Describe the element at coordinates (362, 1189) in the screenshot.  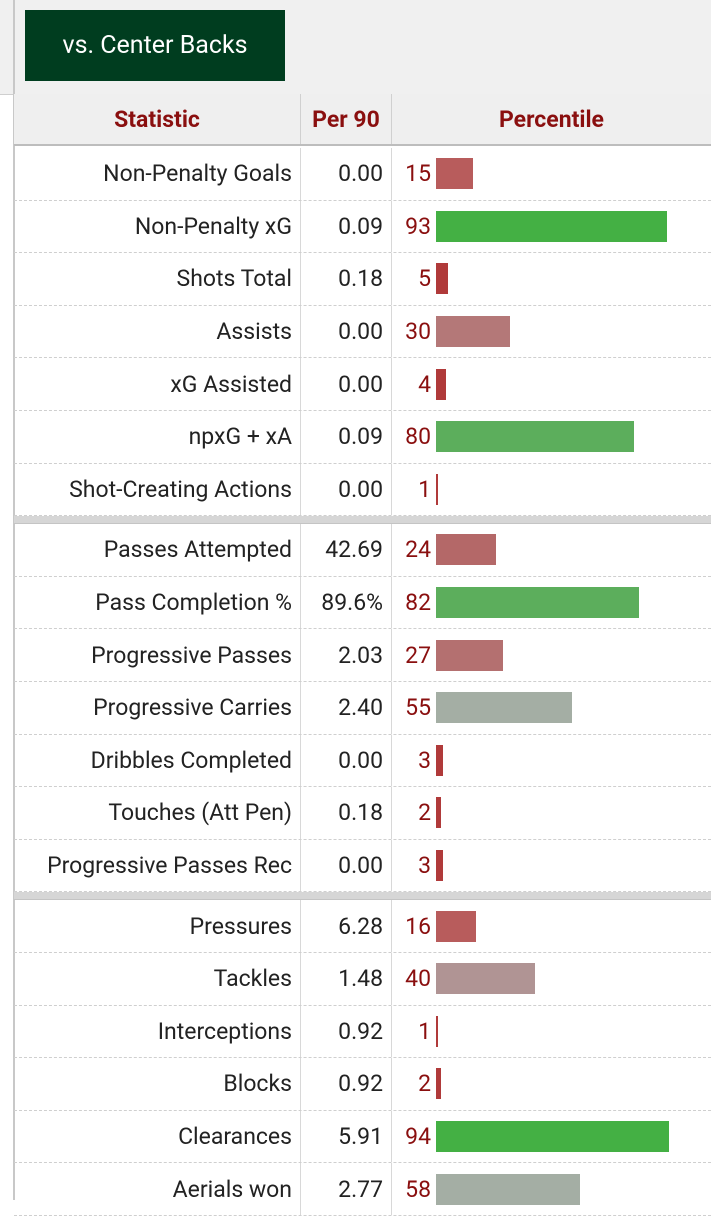
I see `table-row: Aerials won 2.77 58` at that location.